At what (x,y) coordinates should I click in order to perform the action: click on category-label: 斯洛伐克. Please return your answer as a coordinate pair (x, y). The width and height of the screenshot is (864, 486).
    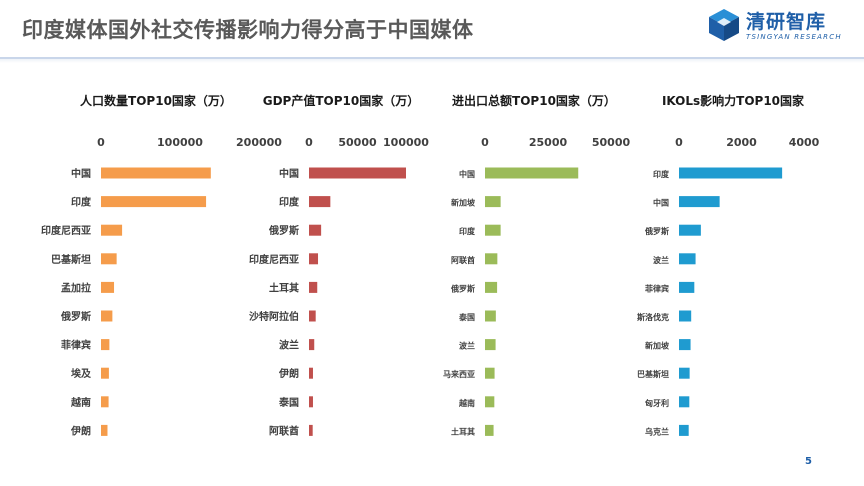
    Looking at the image, I should click on (653, 317).